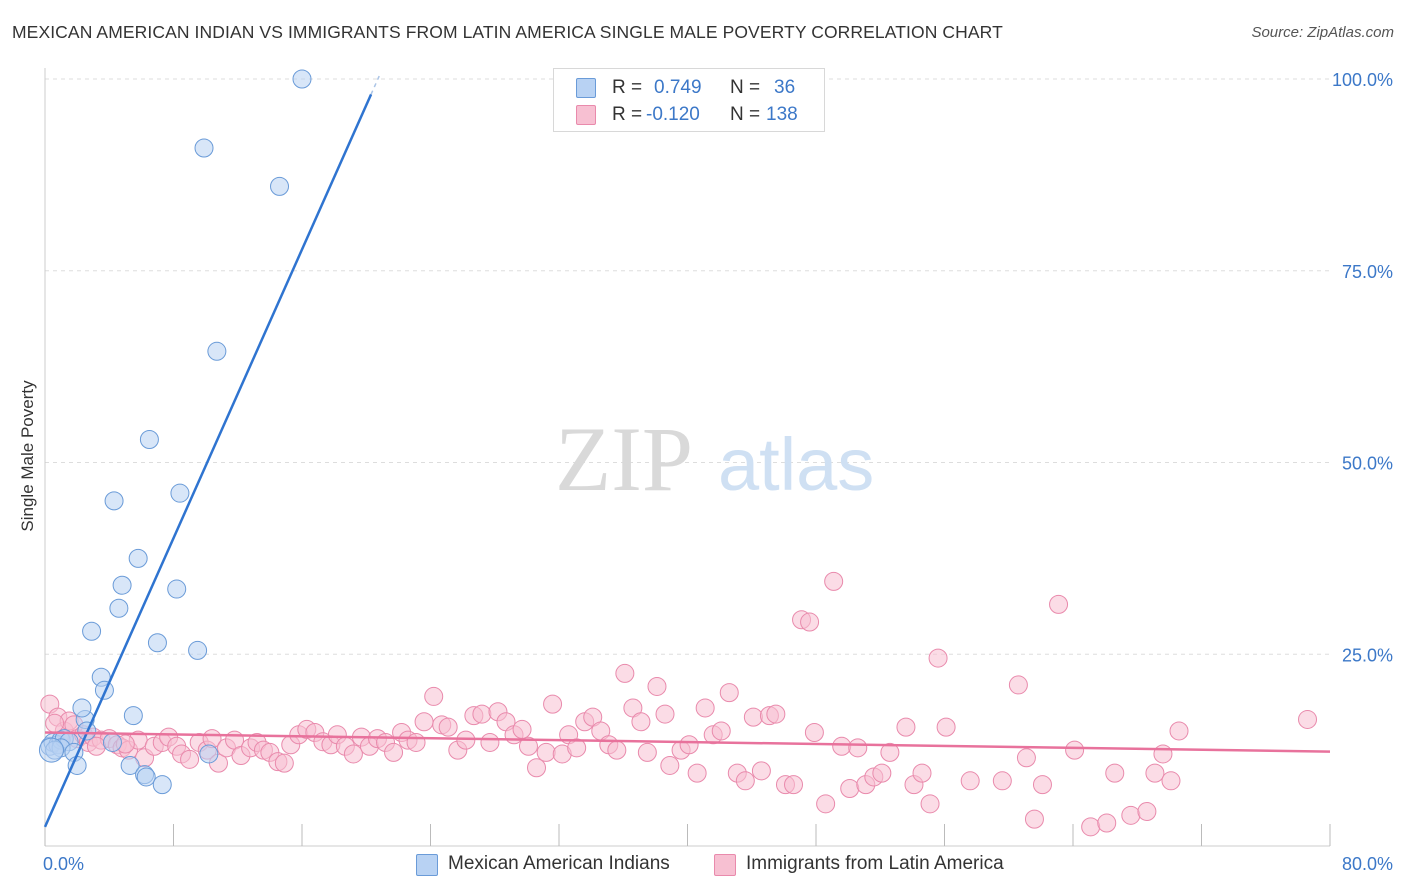  I want to click on x-tick-label: 80.0%, so click(1367, 864).